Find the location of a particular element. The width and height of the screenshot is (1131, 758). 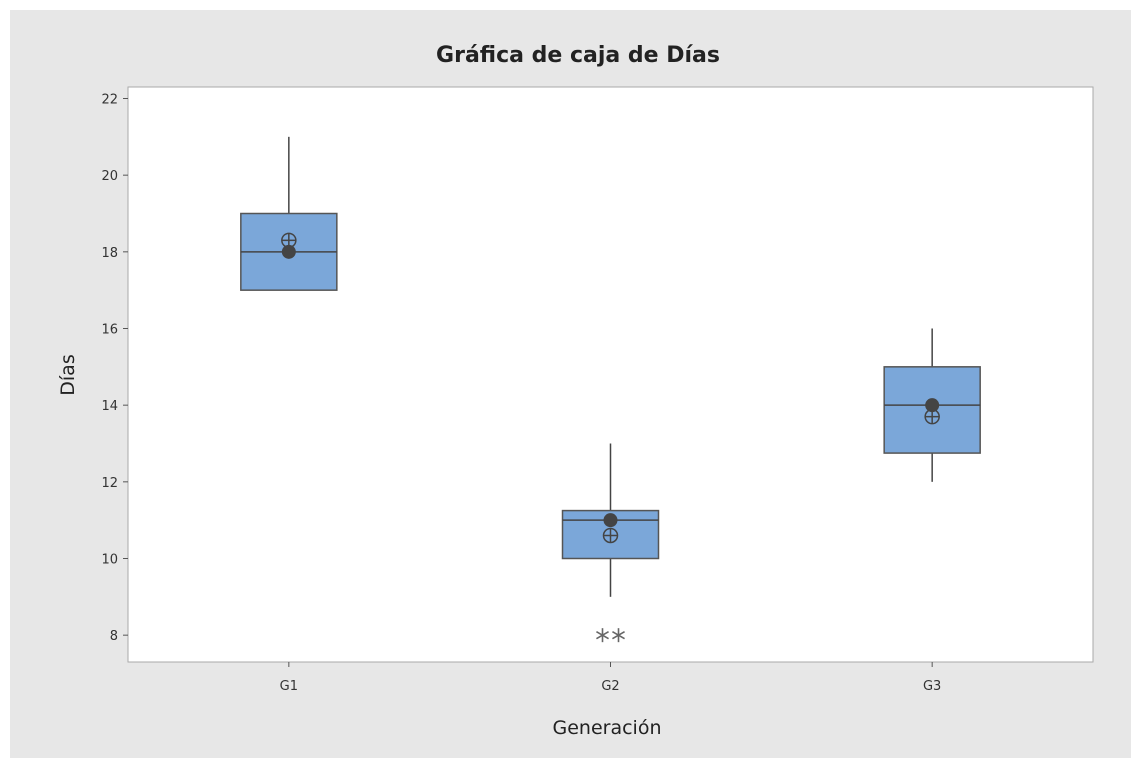

y-axis: 8 10 12 14 16 18 20 22 is located at coordinates (114, 368).